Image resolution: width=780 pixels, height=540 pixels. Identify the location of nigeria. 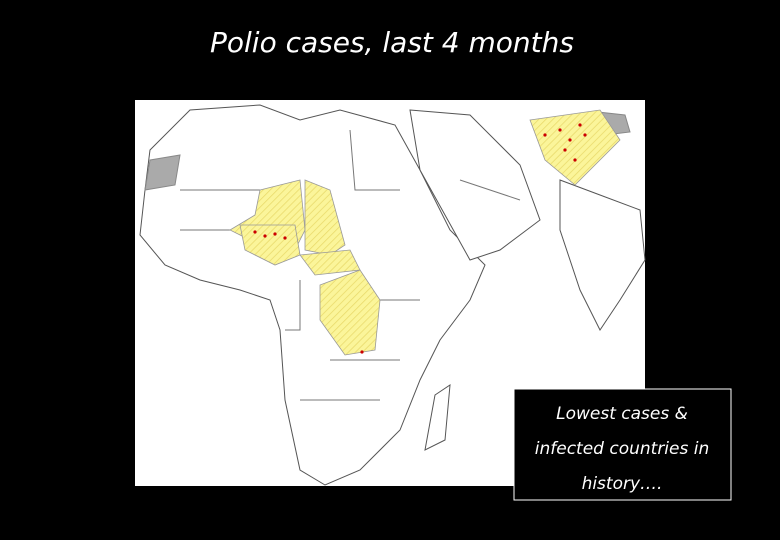
(270, 245).